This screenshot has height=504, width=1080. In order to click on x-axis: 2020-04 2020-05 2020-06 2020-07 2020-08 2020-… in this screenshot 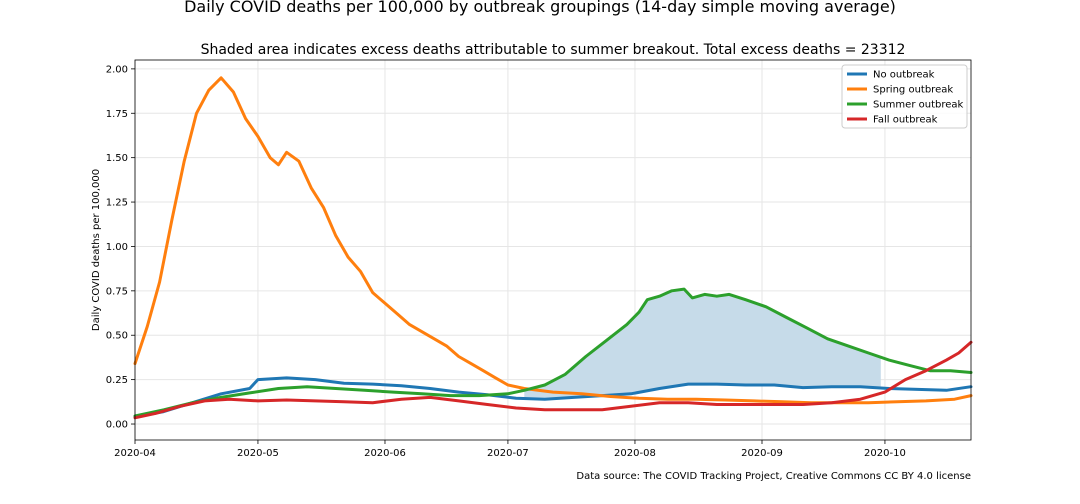, I will do `click(510, 449)`.